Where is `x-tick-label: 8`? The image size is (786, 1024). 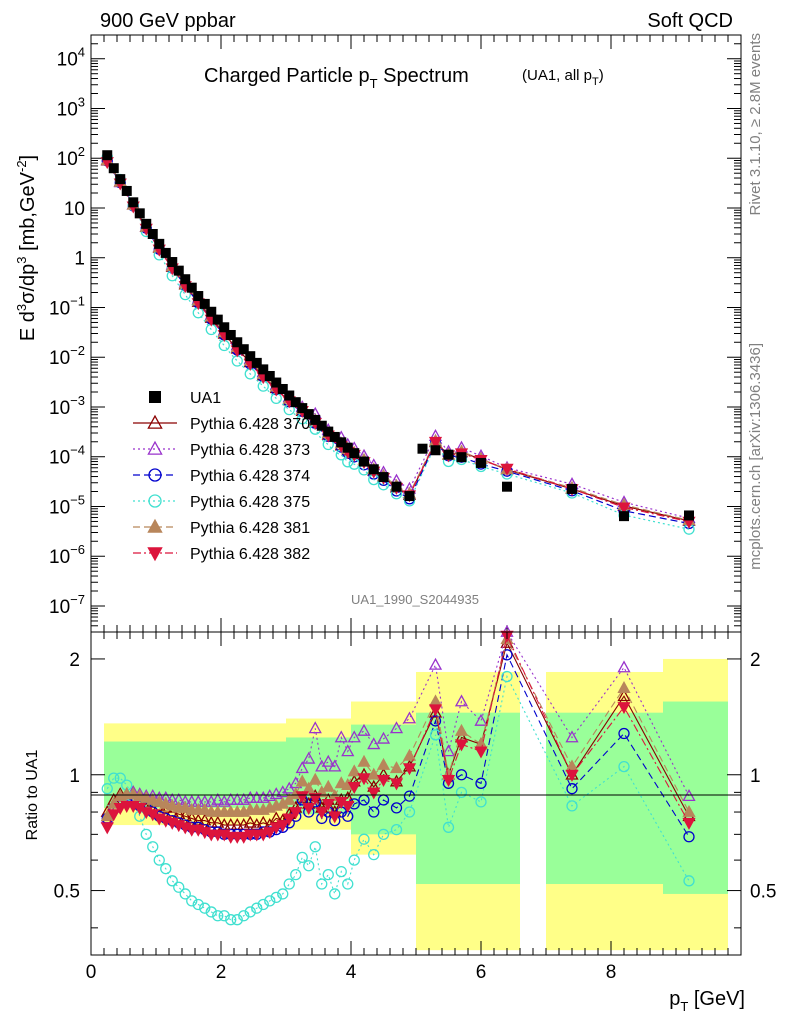 x-tick-label: 8 is located at coordinates (611, 972).